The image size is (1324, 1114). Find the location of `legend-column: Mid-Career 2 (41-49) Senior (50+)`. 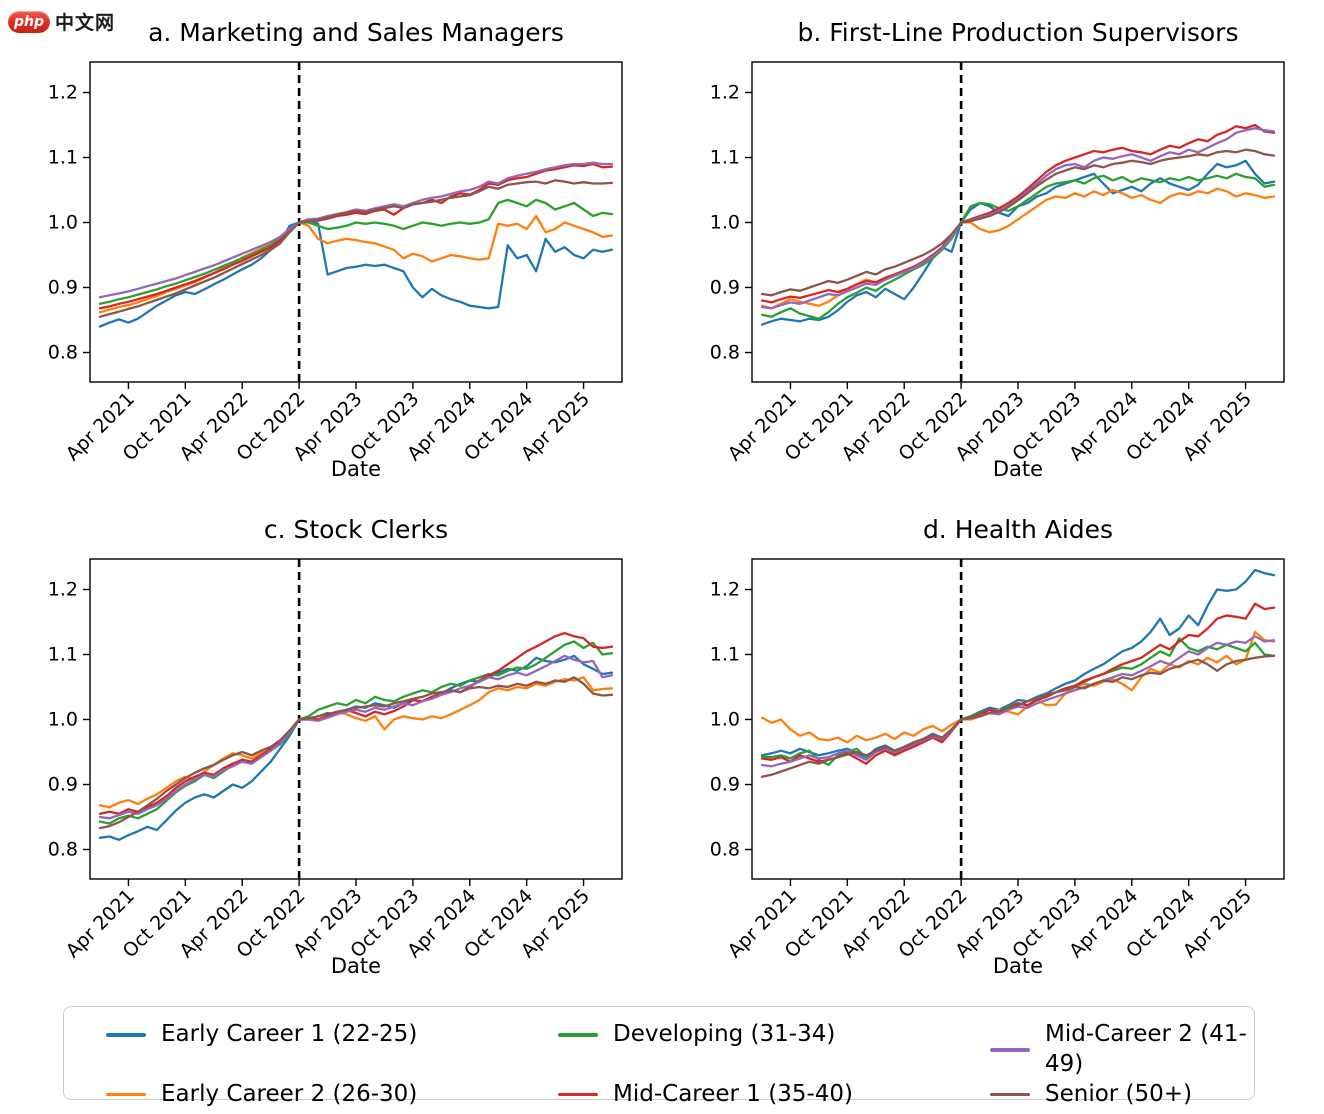

legend-column: Mid-Career 2 (41-49) Senior (50+) is located at coordinates (1122, 1065).